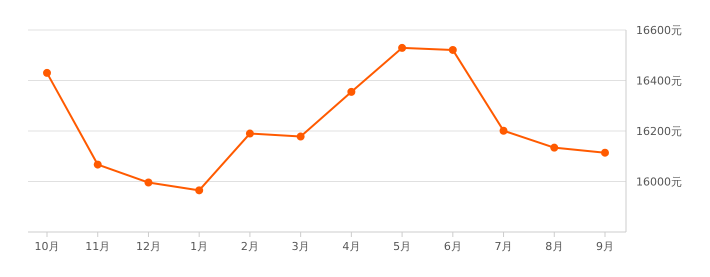  Describe the element at coordinates (97, 246) in the screenshot. I see `x-tick-label: 11月` at that location.